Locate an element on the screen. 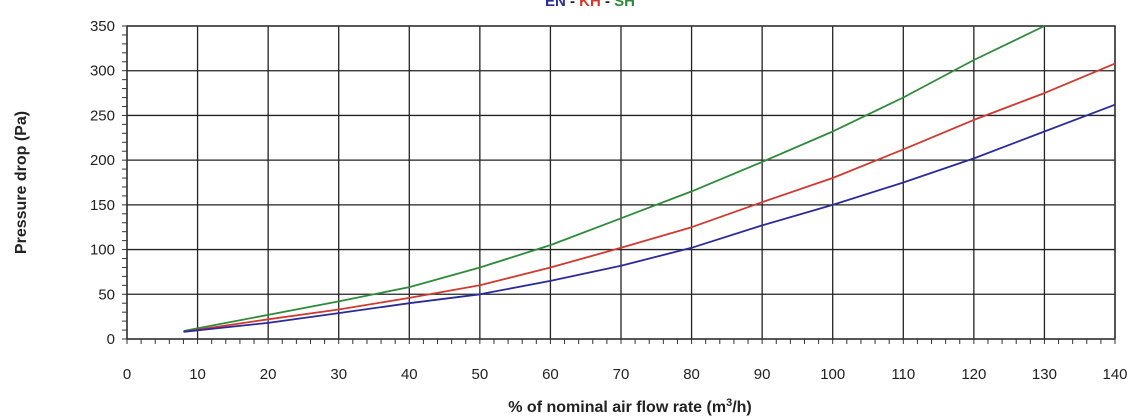 Image resolution: width=1139 pixels, height=418 pixels. y-axis-tick-labels: 0 50 100 150 200 250 300 350 is located at coordinates (102, 183).